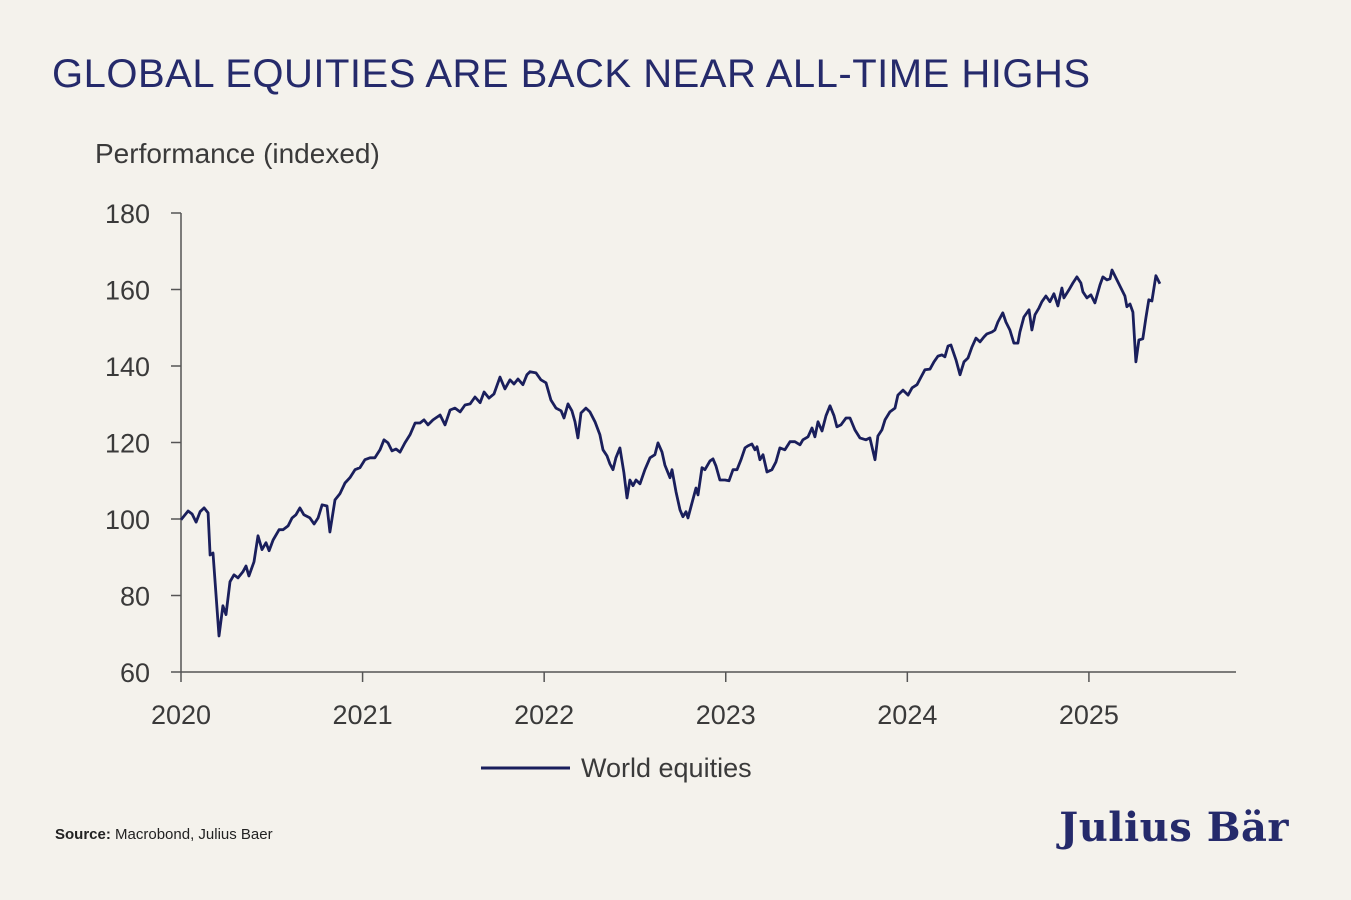  Describe the element at coordinates (363, 715) in the screenshot. I see `x-tick-label: 2021` at that location.